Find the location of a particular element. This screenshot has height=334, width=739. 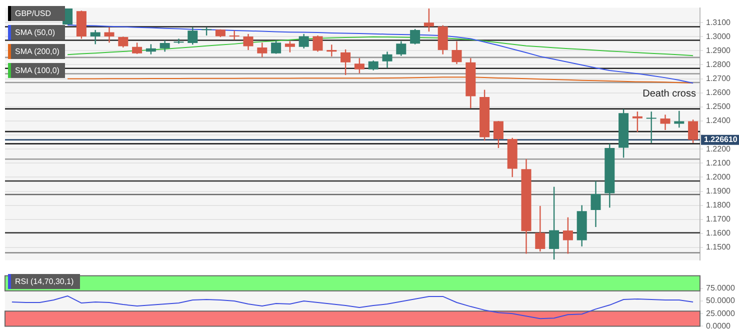

annotation: Death cross is located at coordinates (669, 94).